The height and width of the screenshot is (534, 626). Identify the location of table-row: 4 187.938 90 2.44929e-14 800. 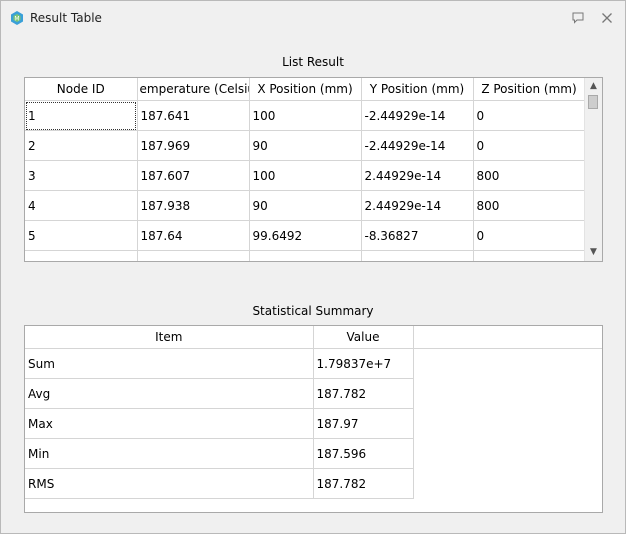
(305, 205).